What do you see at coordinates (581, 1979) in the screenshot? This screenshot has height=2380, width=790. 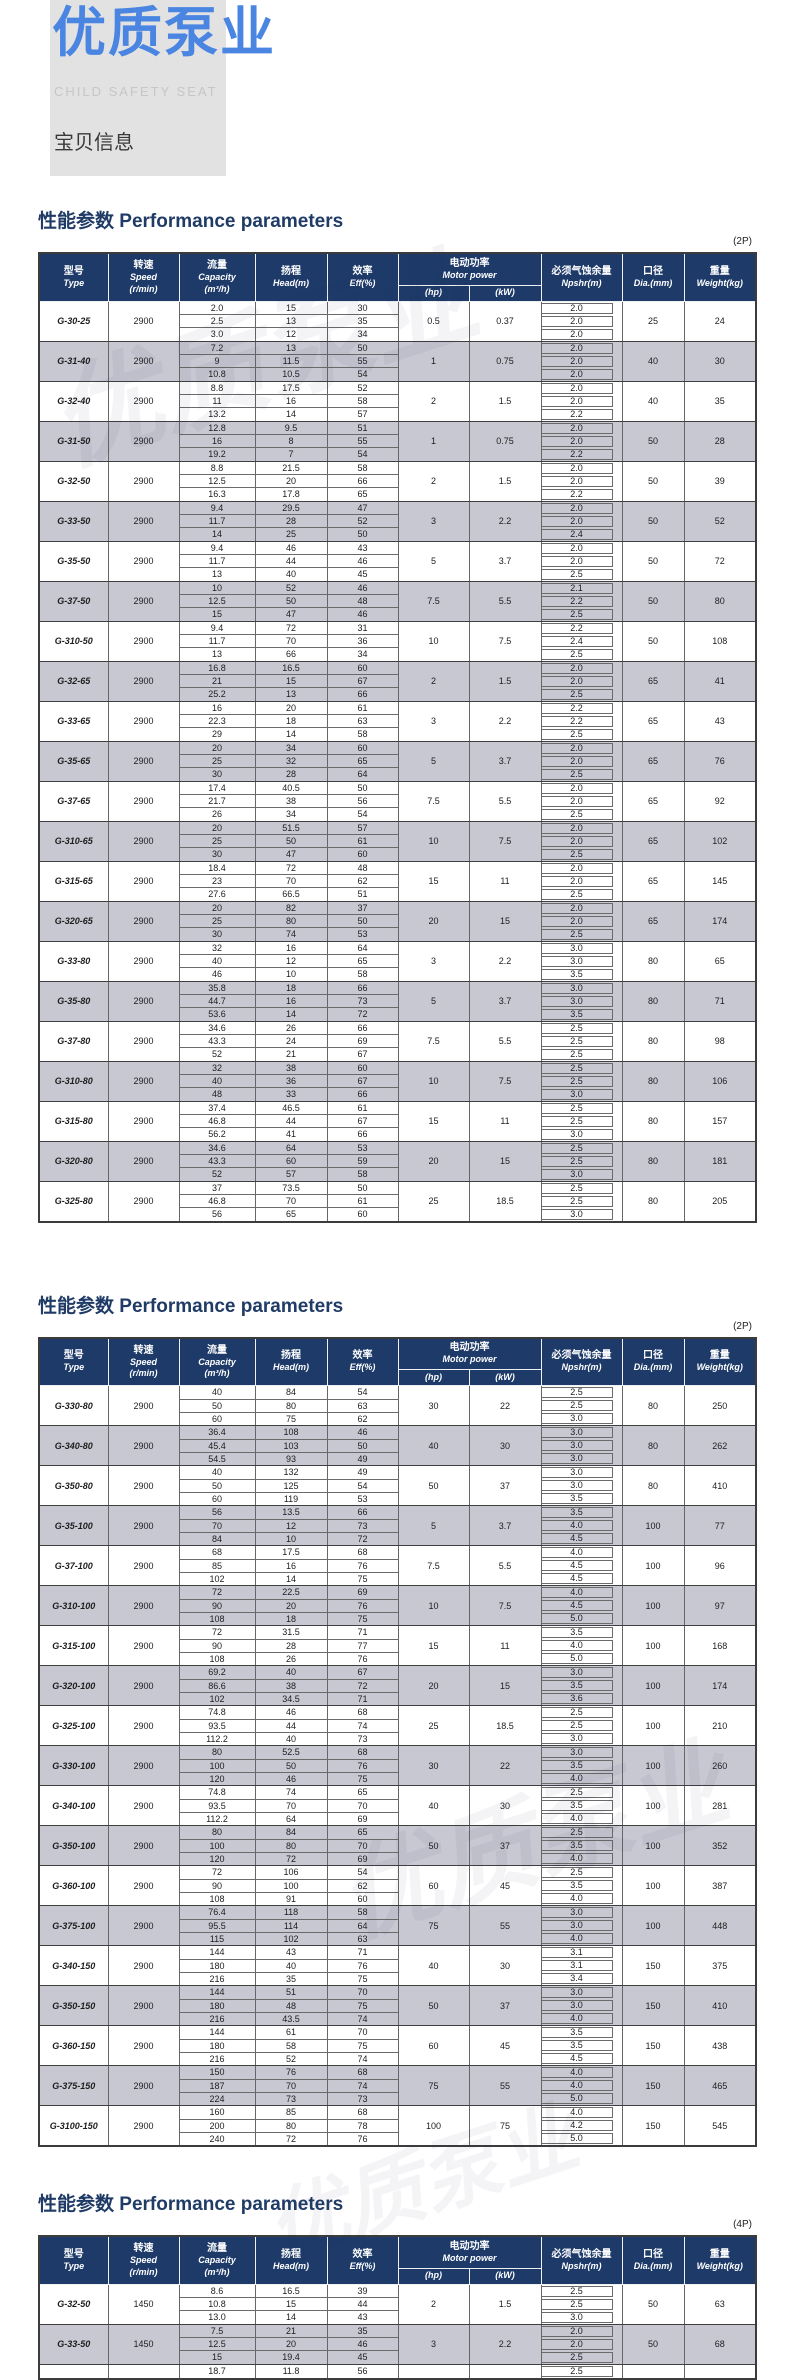 I see `cell-npshr: 3.4` at bounding box center [581, 1979].